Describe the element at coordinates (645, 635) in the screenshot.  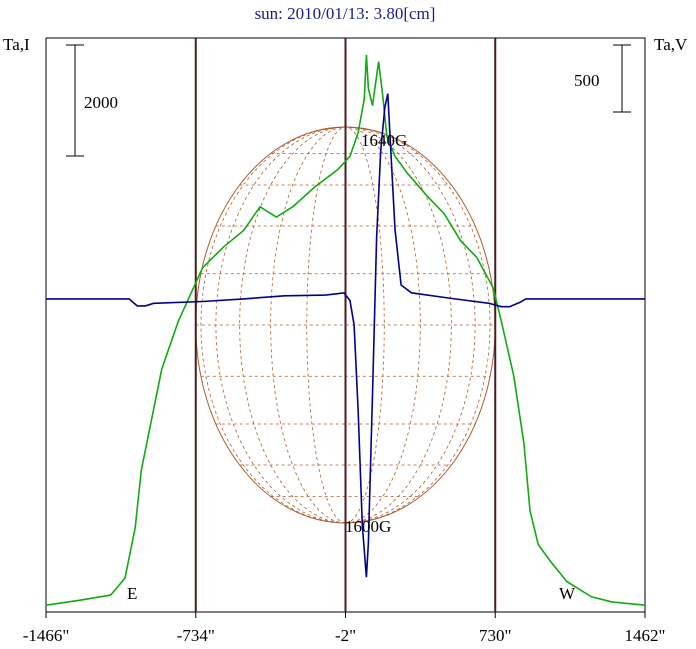
I see `x-tick-label-4: 1462"` at that location.